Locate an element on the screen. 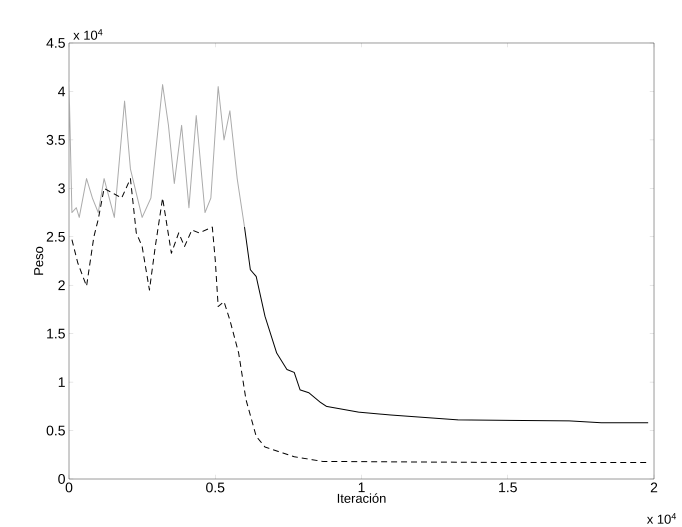 The width and height of the screenshot is (682, 527). x-tick-label: 2 is located at coordinates (654, 487).